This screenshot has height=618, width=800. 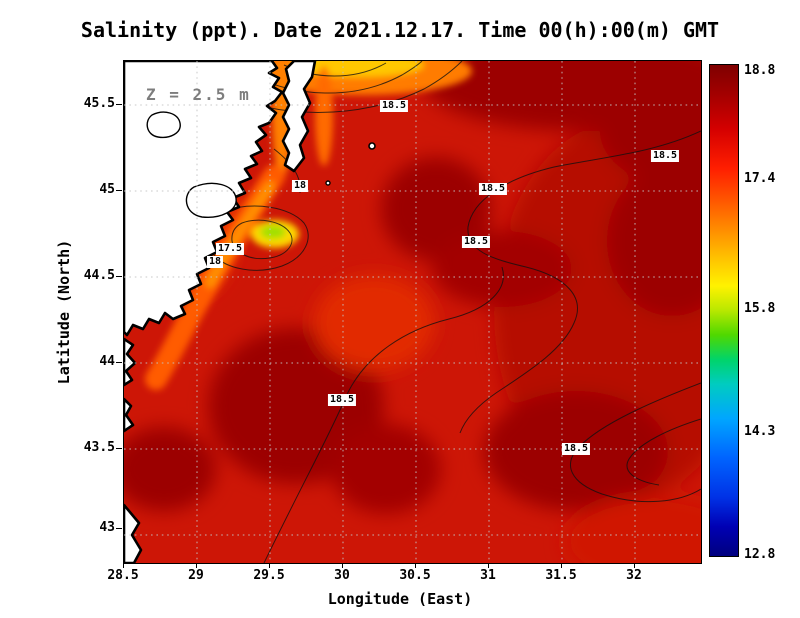 What do you see at coordinates (760, 431) in the screenshot?
I see `colorbar-tick-label: 14.3` at bounding box center [760, 431].